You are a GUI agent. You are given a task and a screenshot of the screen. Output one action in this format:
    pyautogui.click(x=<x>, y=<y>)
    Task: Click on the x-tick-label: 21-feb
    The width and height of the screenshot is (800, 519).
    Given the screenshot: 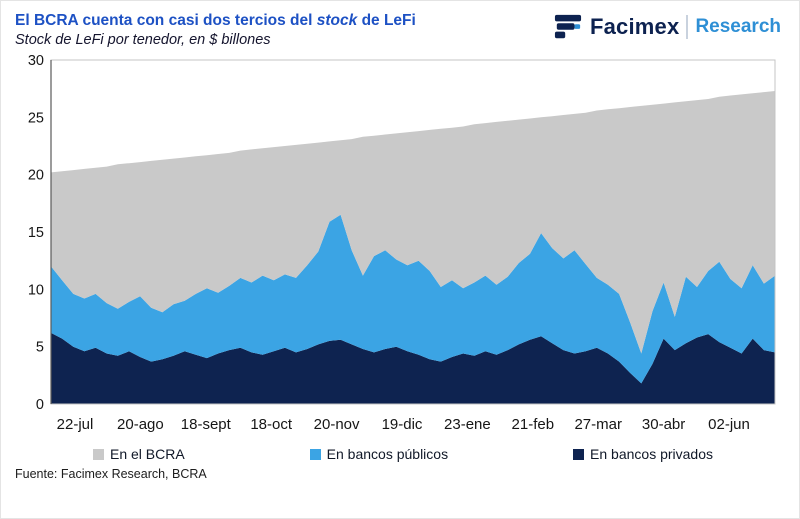 What is the action you would take?
    pyautogui.click(x=533, y=424)
    